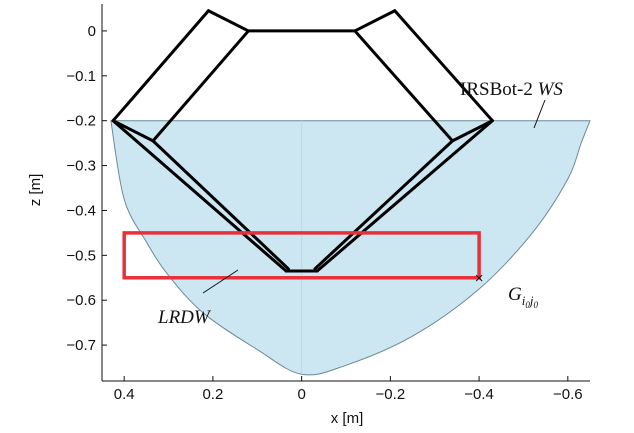 The image size is (634, 433). I want to click on g-label-sub-i: i, so click(524, 300).